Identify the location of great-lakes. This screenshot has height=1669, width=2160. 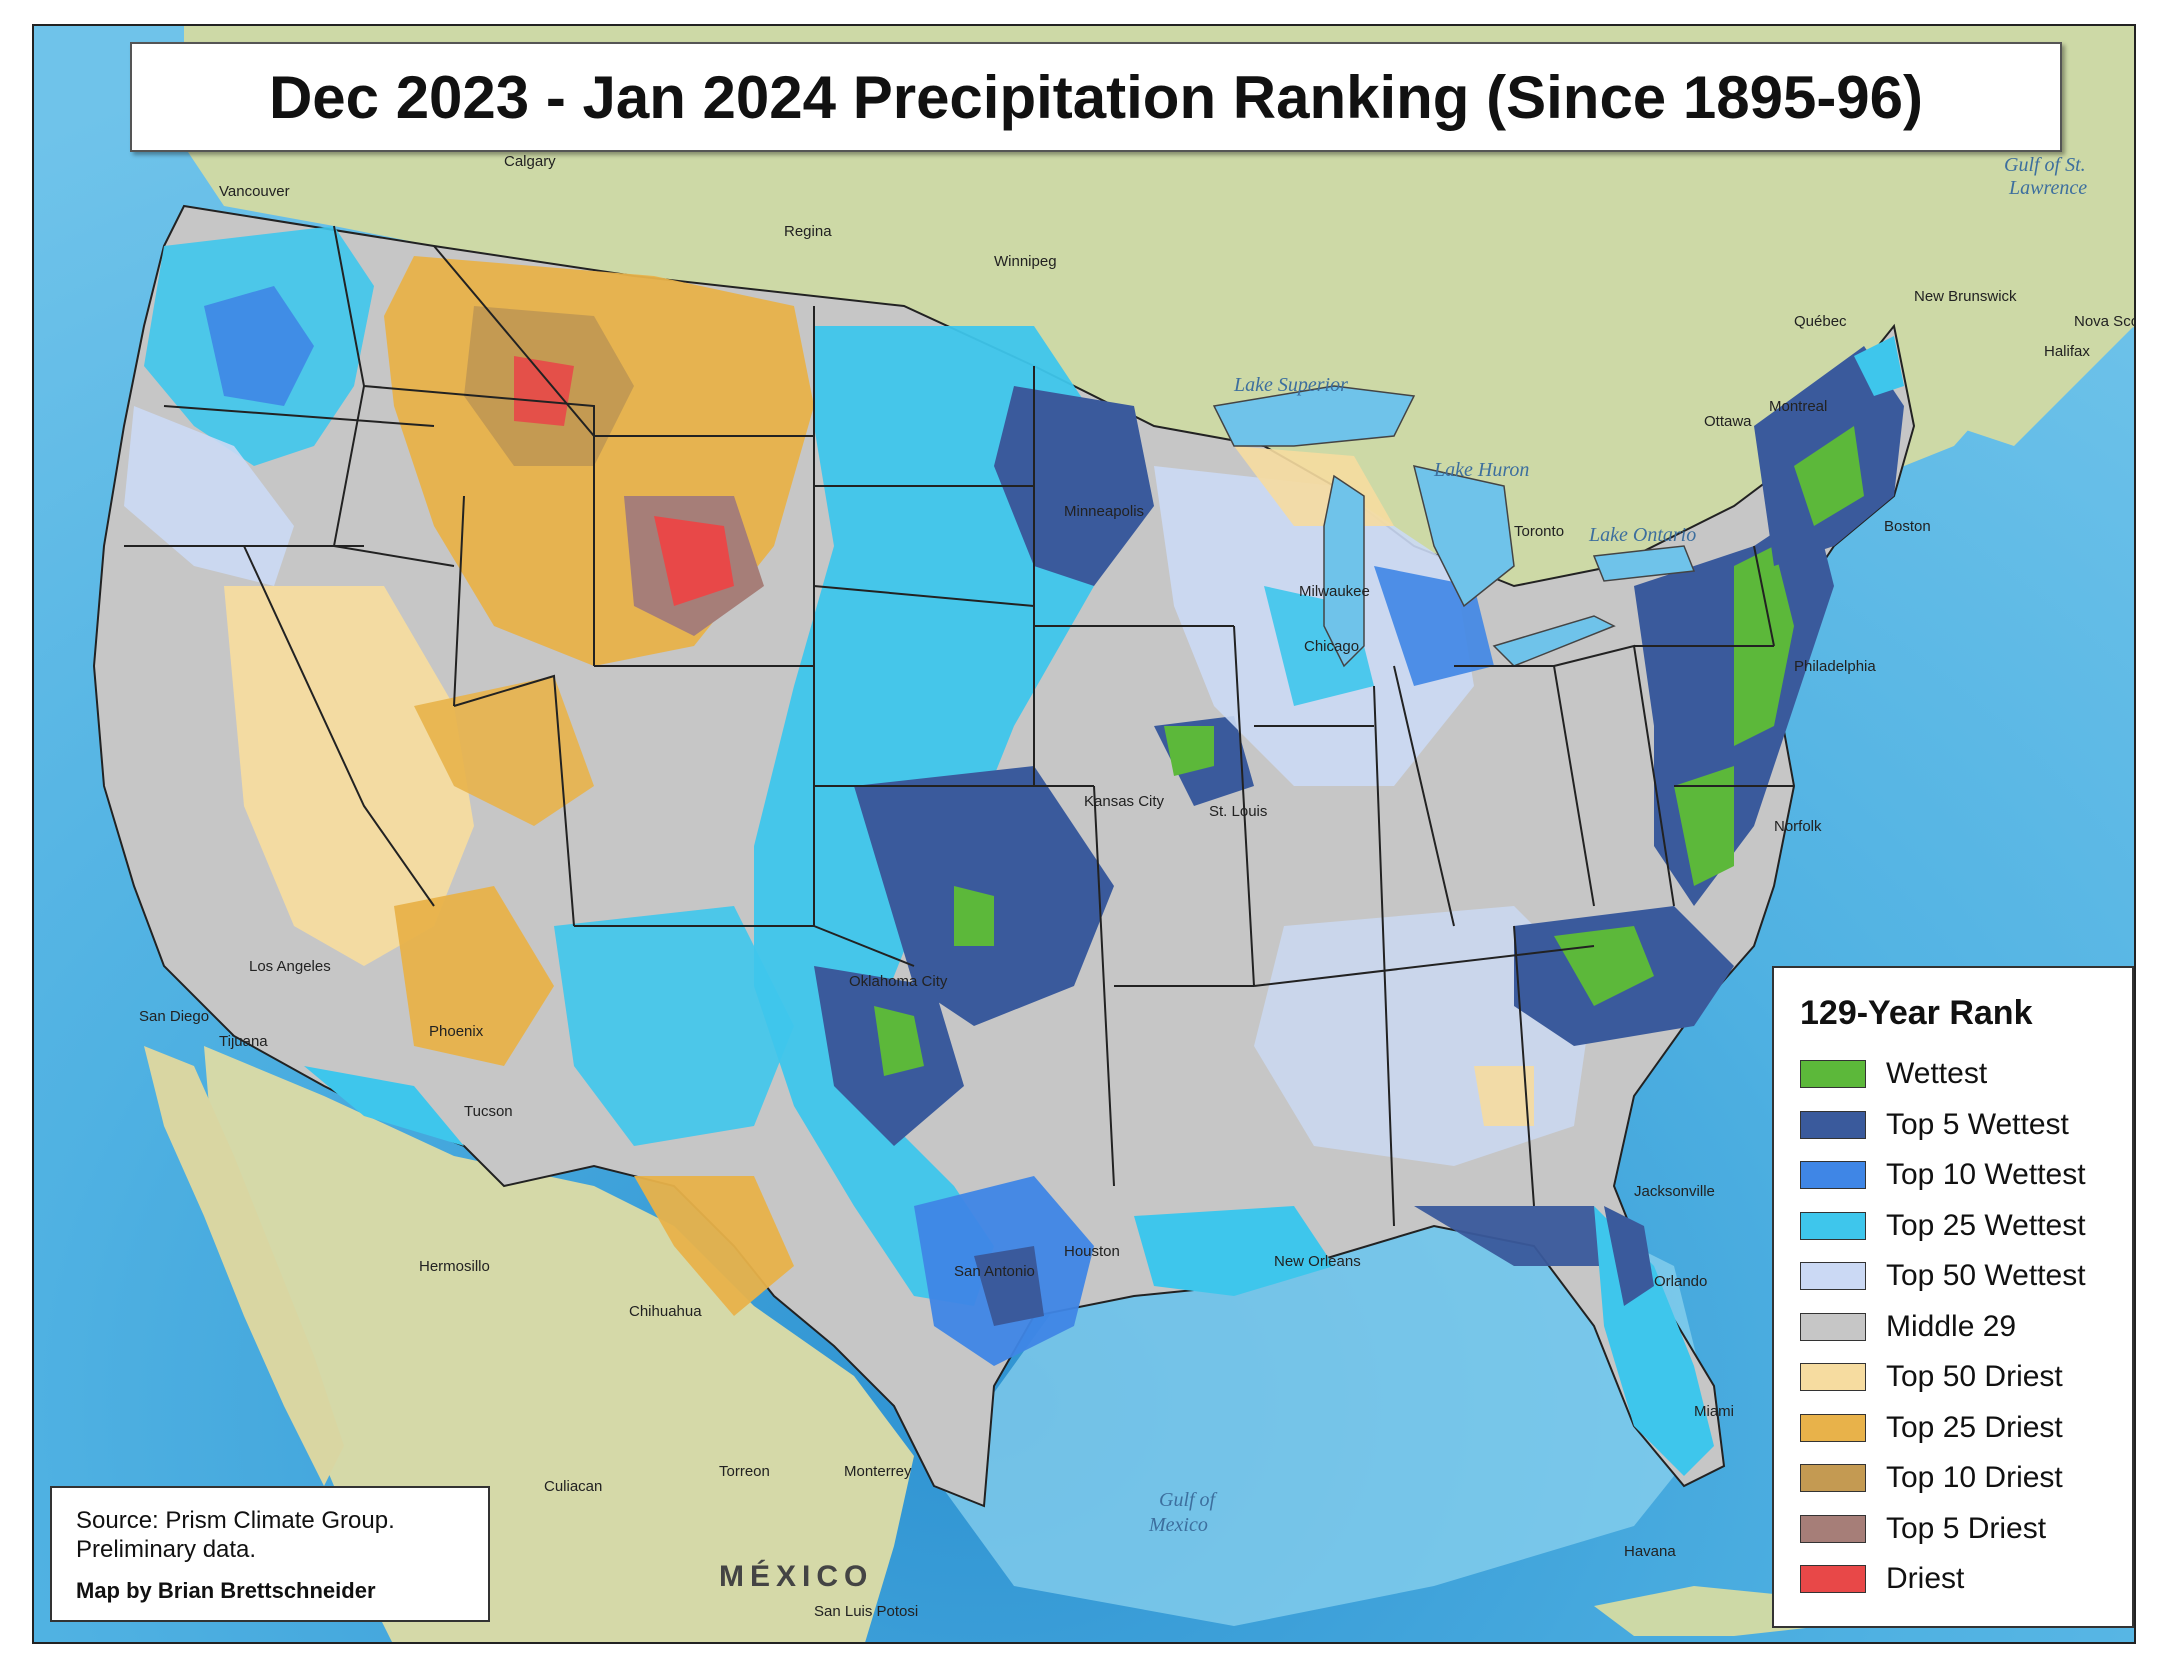
(1454, 526).